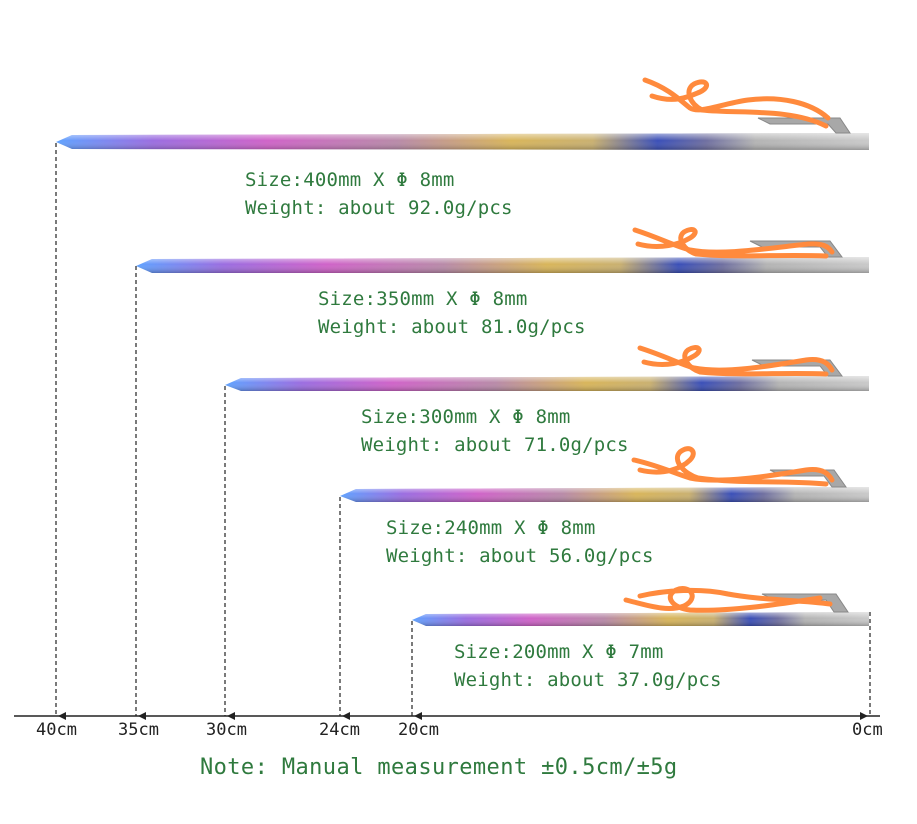 This screenshot has width=917, height=824. Describe the element at coordinates (491, 528) in the screenshot. I see `size-text: Size:240mm X Φ 8mm` at that location.